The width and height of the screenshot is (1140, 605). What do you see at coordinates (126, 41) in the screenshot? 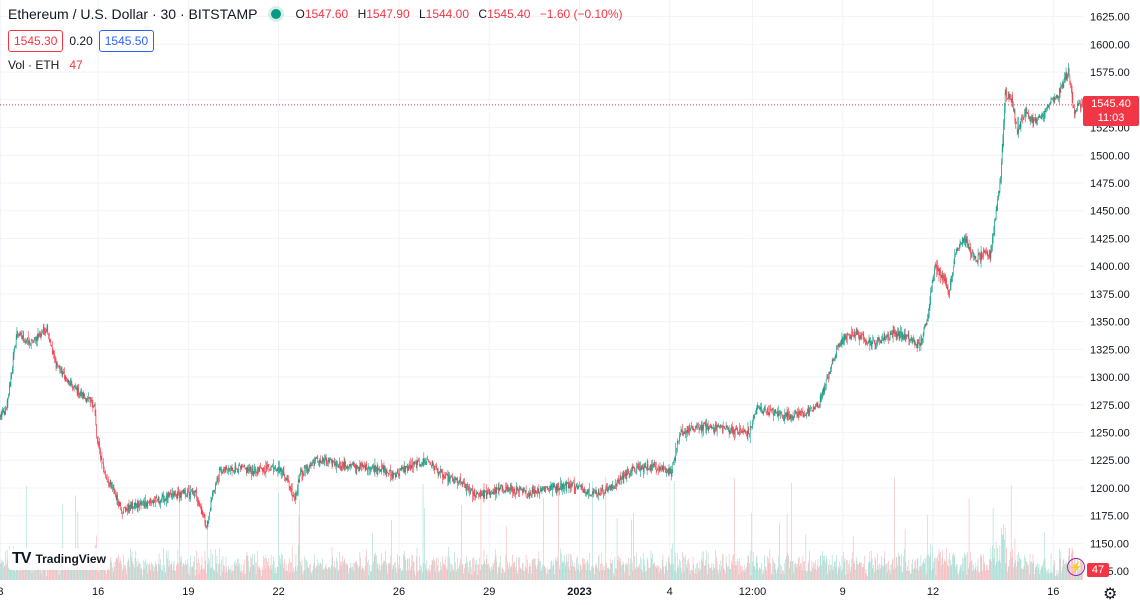
I see `buy-price-button: 1545.50` at bounding box center [126, 41].